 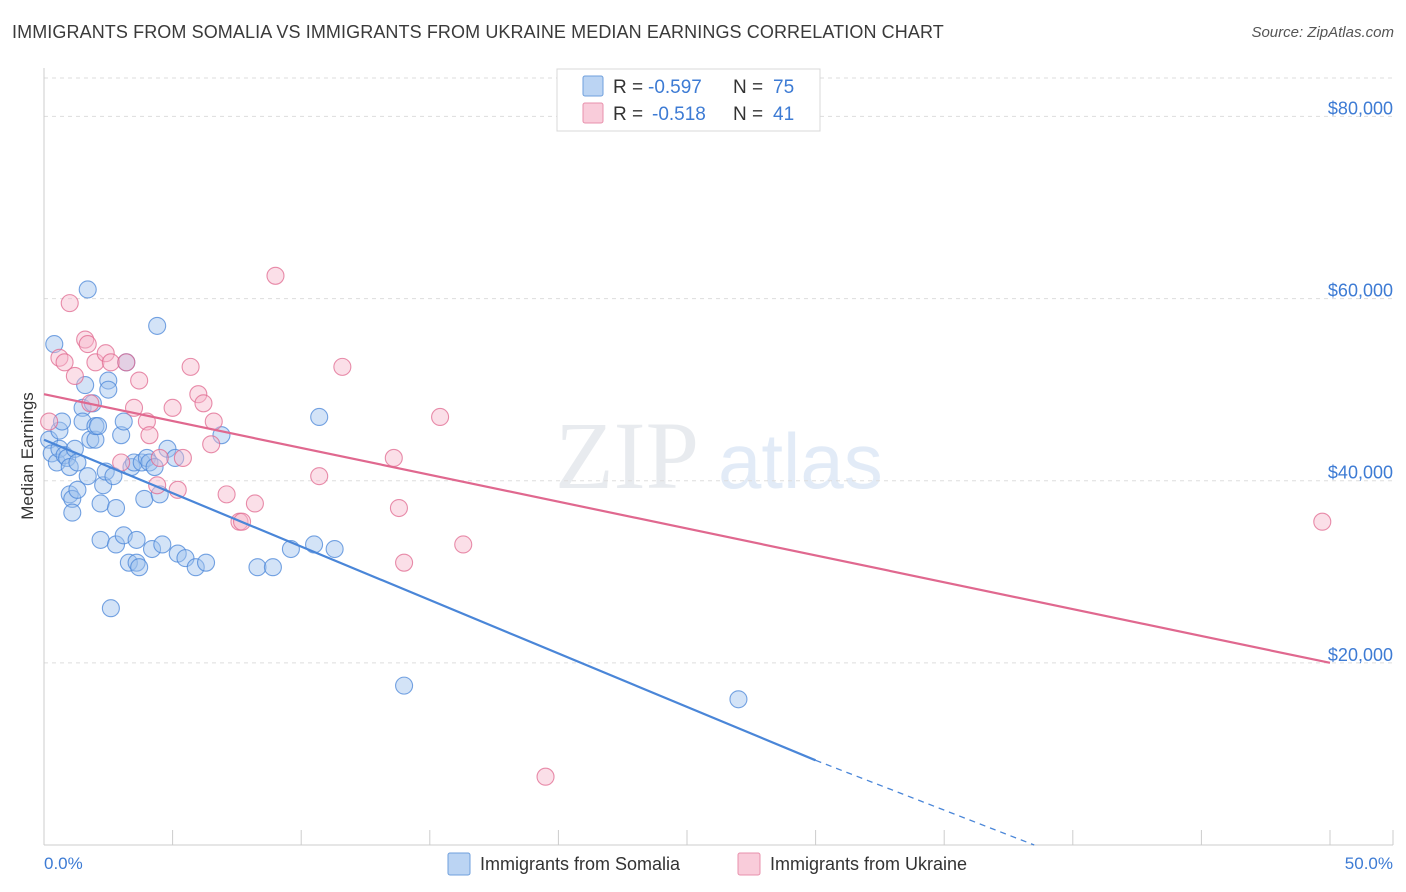 What do you see at coordinates (688, 100) in the screenshot?
I see `stats-legend: R = -0.597 N = 75 R = -0.518 N = 41` at bounding box center [688, 100].